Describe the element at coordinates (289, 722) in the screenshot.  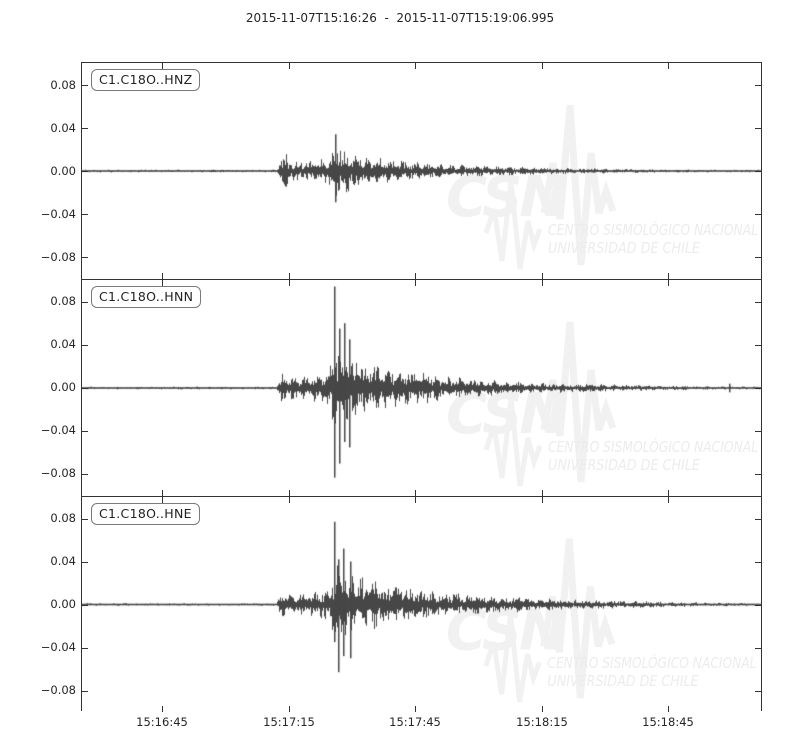
I see `x-tick-label: 15:17:15` at that location.